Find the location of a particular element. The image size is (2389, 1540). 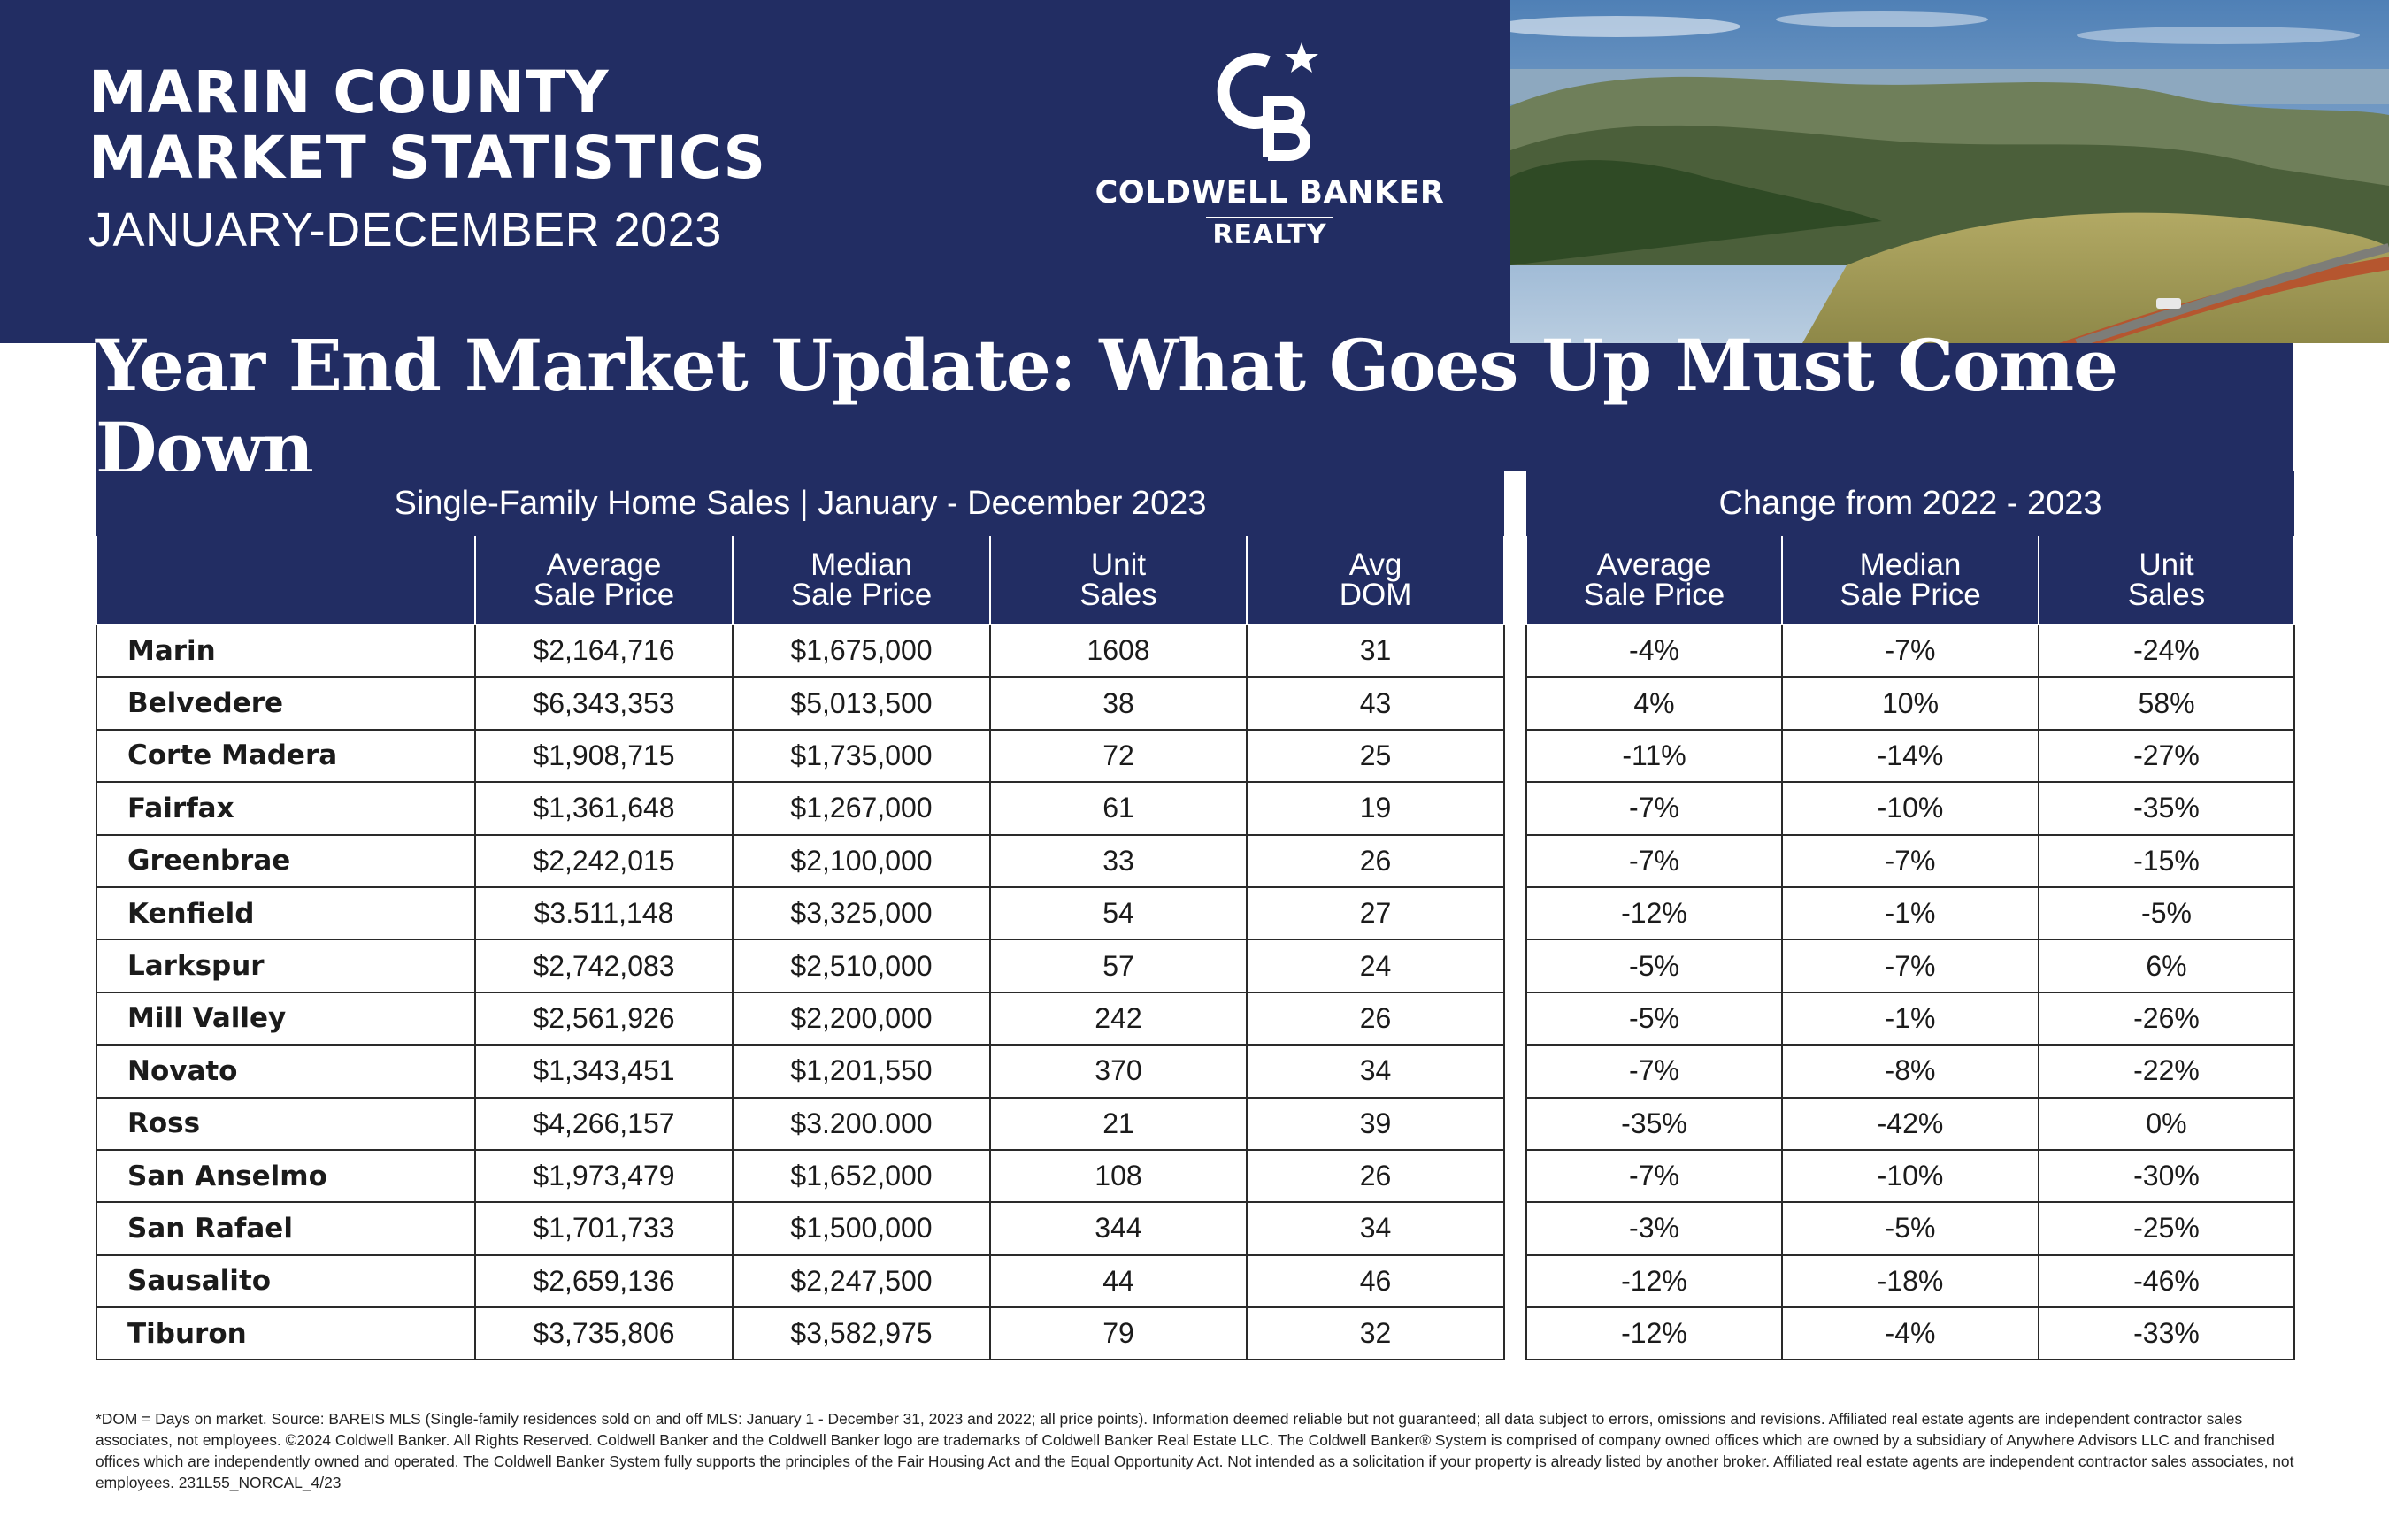

table-row: -7% -7% -15% is located at coordinates (1910, 860).